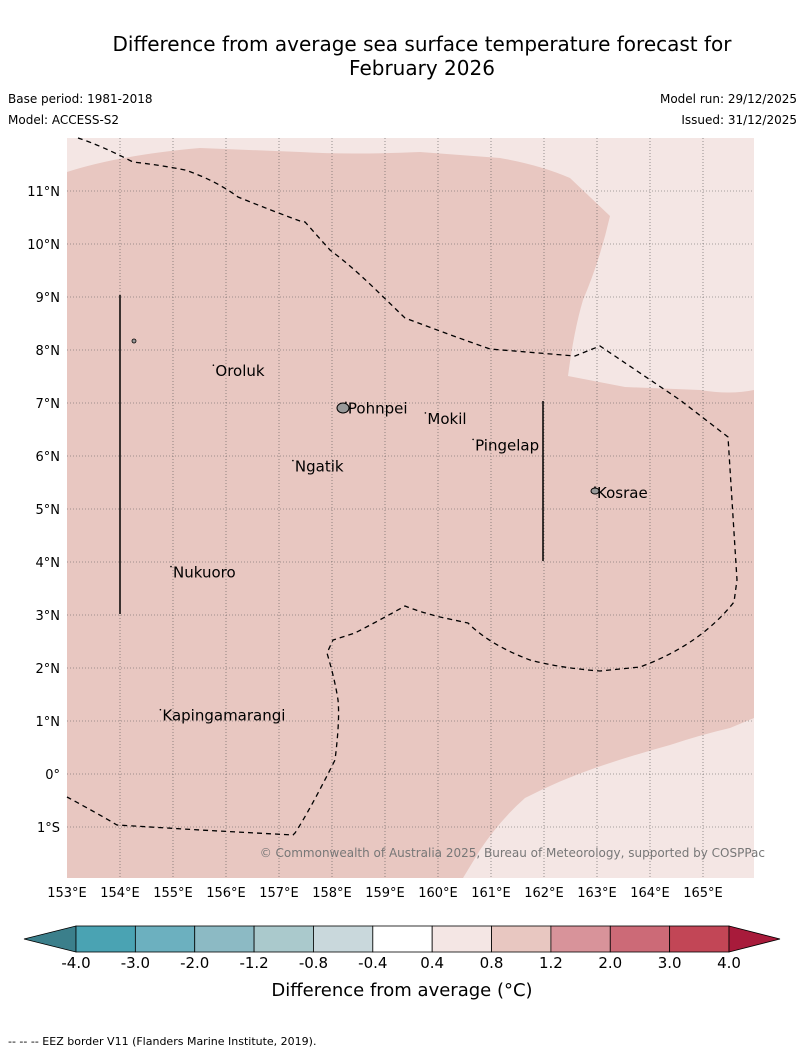 Image resolution: width=804 pixels, height=1058 pixels. I want to click on latitude-tick-label: 11°N, so click(43, 192).